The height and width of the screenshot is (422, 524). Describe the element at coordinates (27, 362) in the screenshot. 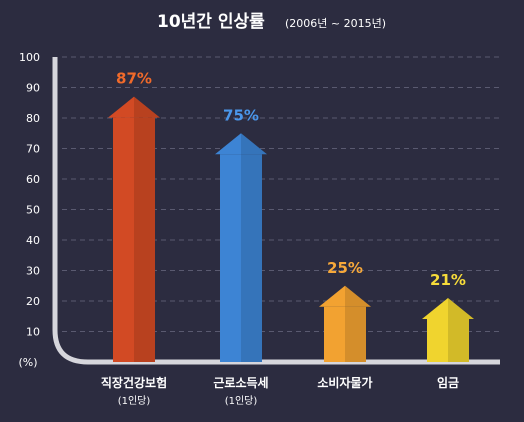

I see `y-axis-unit: (%)` at that location.